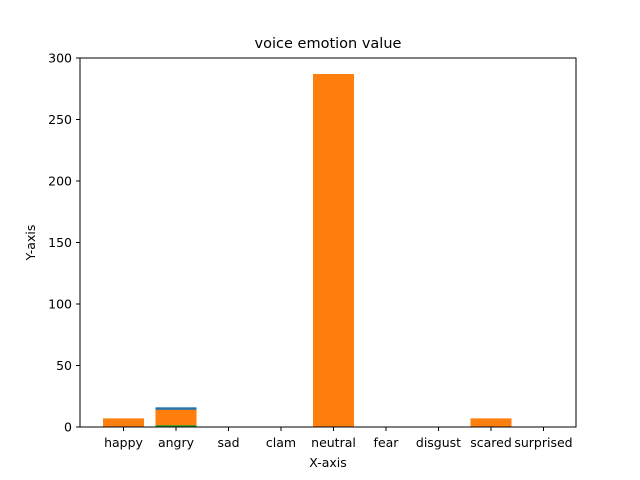 Image resolution: width=640 pixels, height=480 pixels. I want to click on y-tick-label: 0, so click(68, 427).